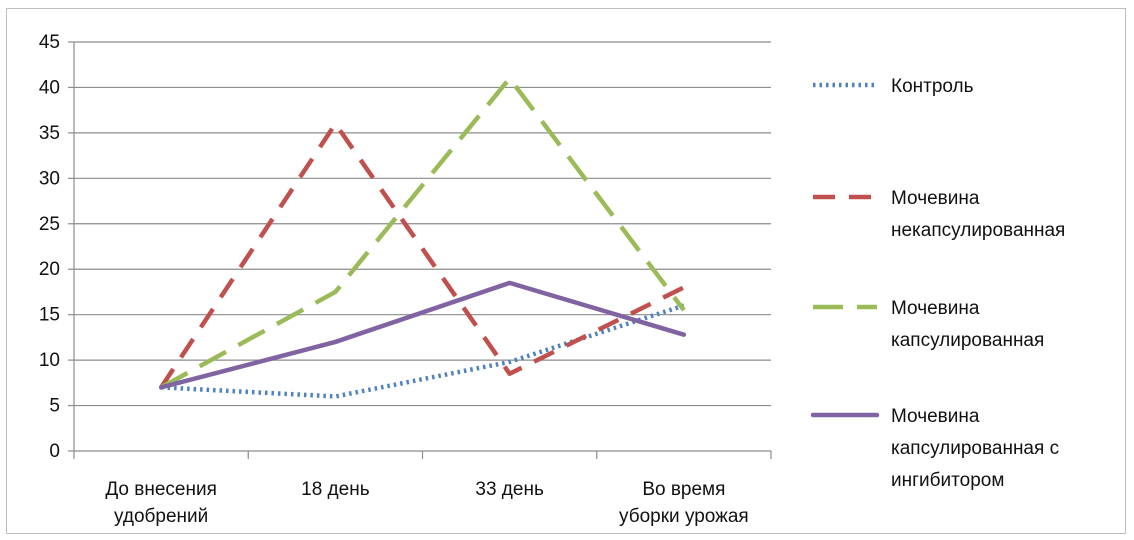 This screenshot has width=1134, height=540. Describe the element at coordinates (161, 503) in the screenshot. I see `x-tick-label-0: До внесения удобрений` at that location.